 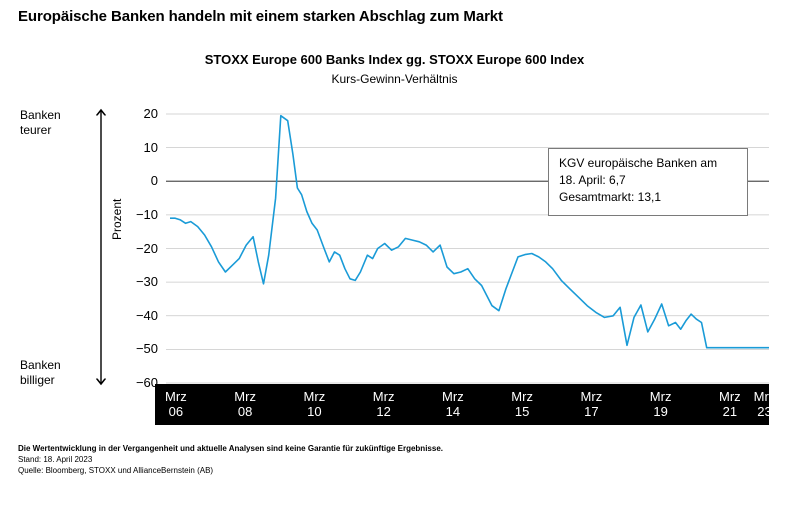 I want to click on x-tick-label: Mrz 19, so click(x=661, y=401).